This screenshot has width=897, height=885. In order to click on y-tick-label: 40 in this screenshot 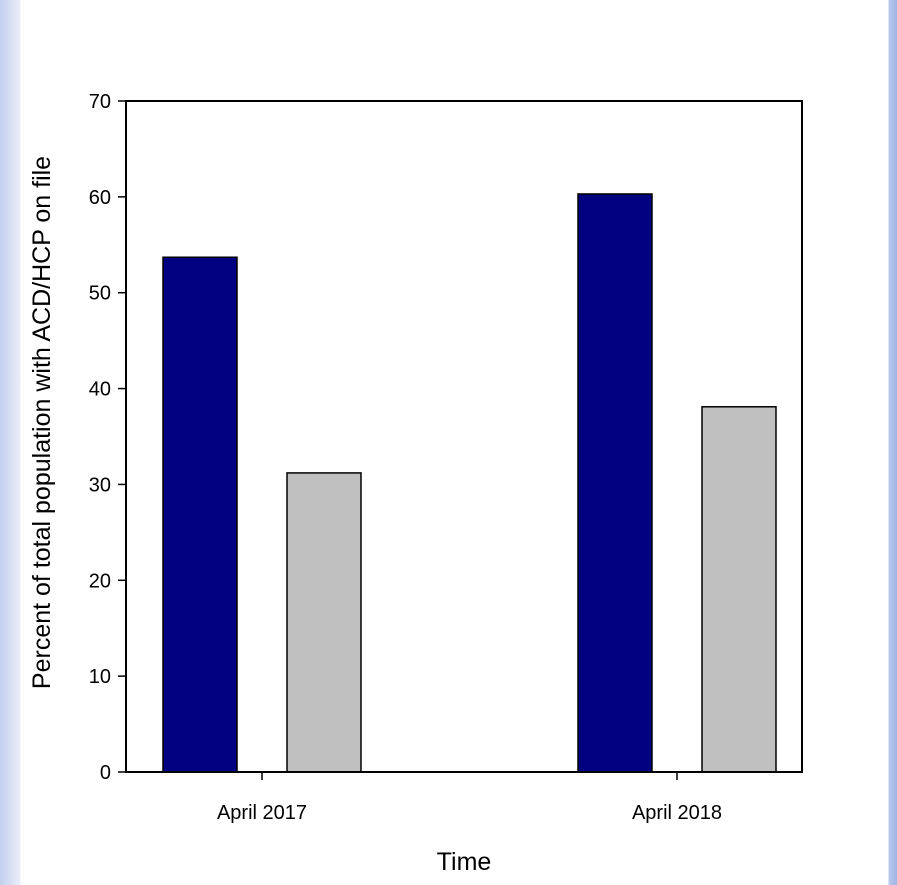, I will do `click(100, 390)`.